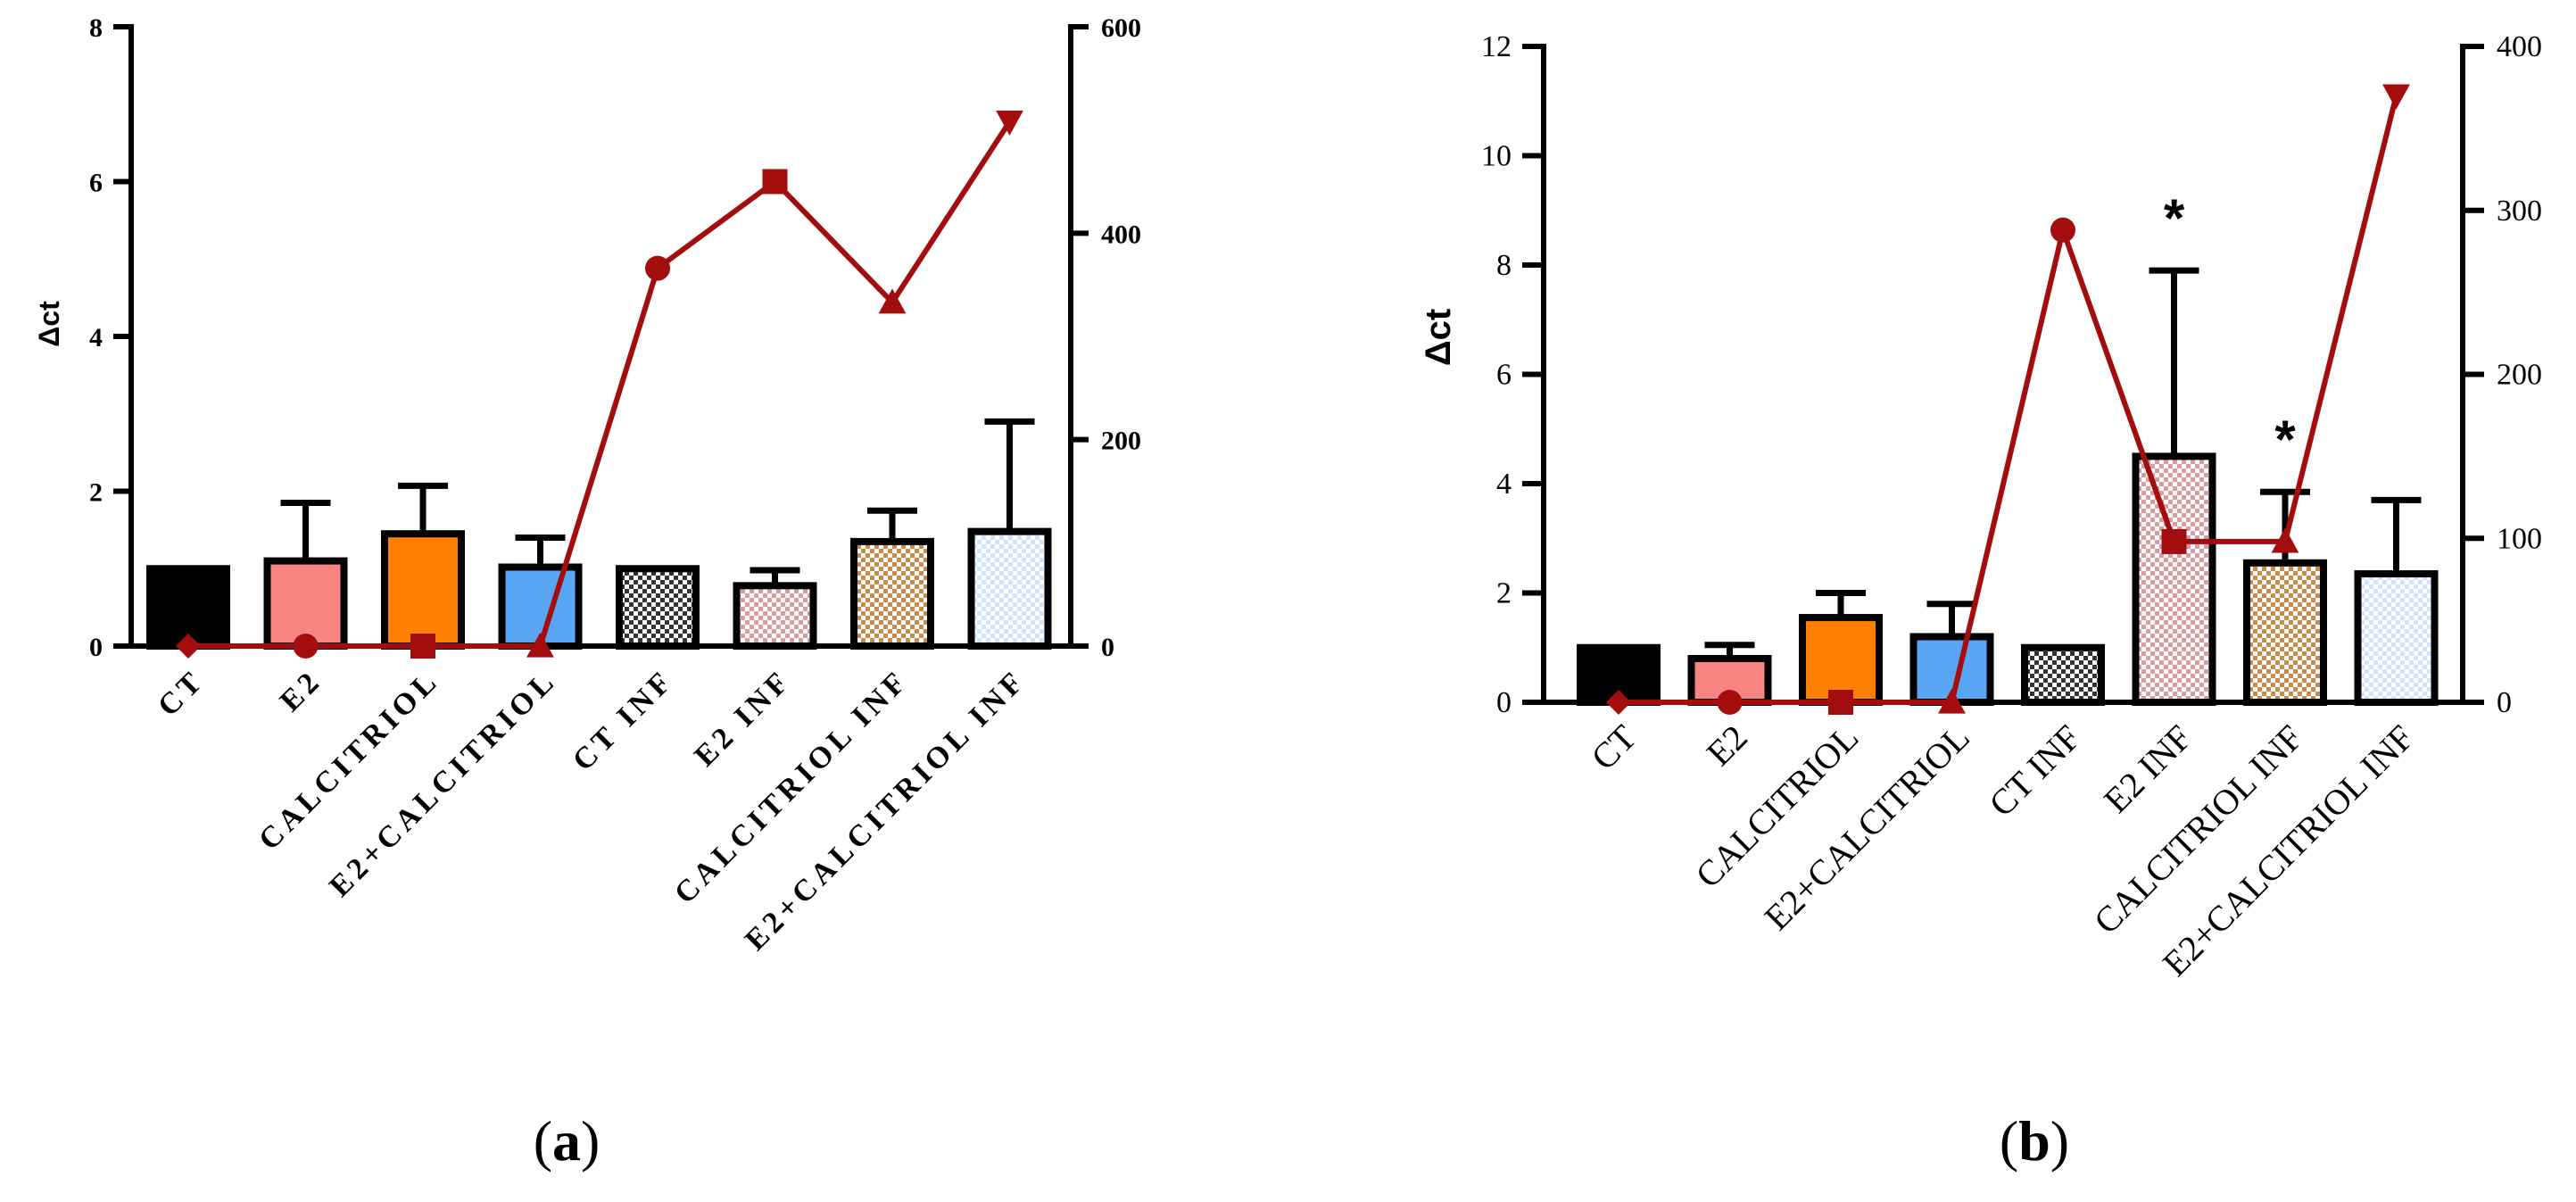 Image resolution: width=2576 pixels, height=1202 pixels. I want to click on panel-b-y-axis-label: Δct, so click(1438, 337).